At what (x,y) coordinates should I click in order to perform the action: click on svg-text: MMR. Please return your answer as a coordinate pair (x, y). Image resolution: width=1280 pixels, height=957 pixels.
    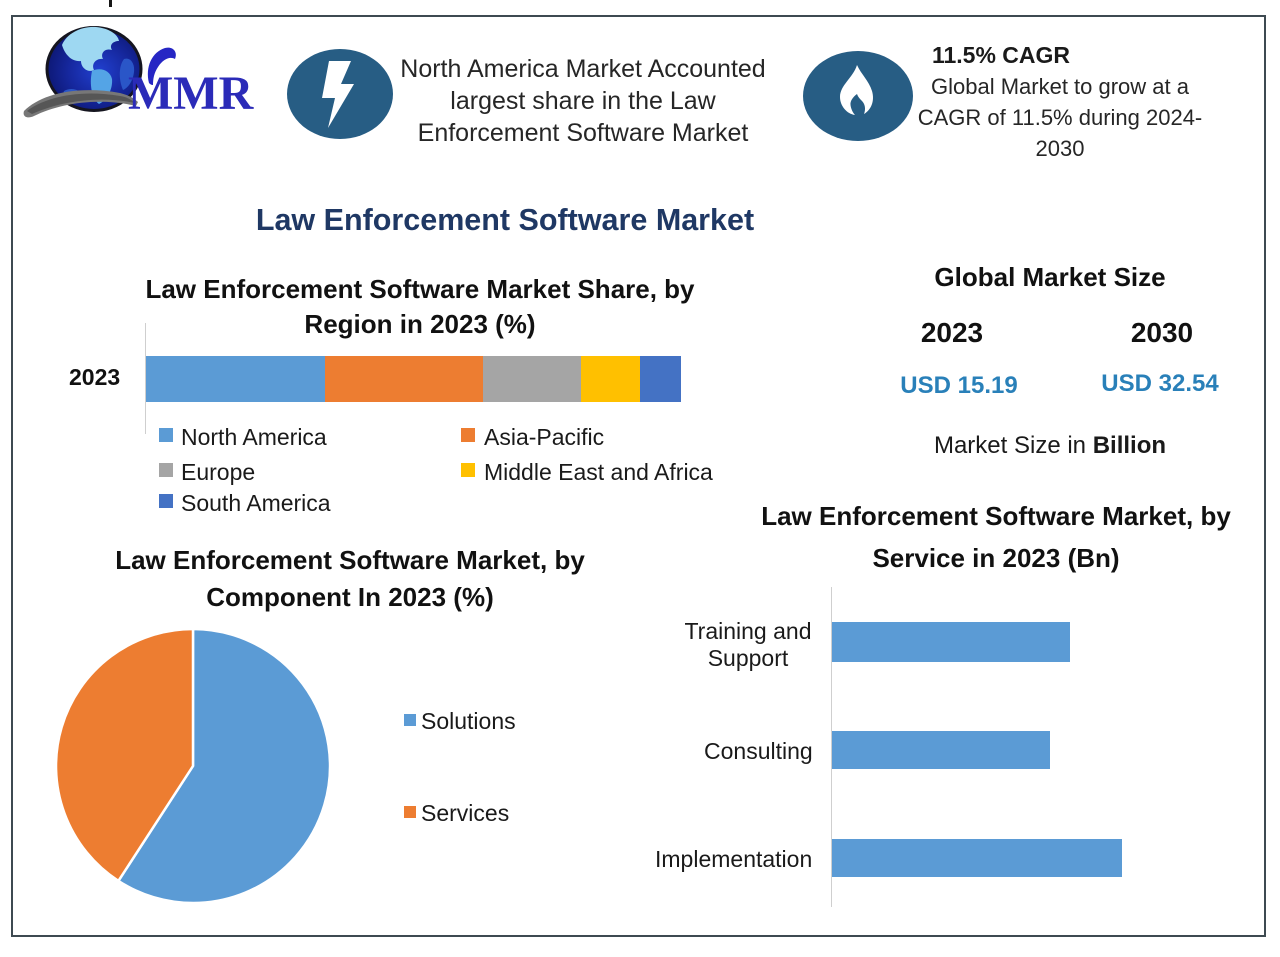
    Looking at the image, I should click on (191, 93).